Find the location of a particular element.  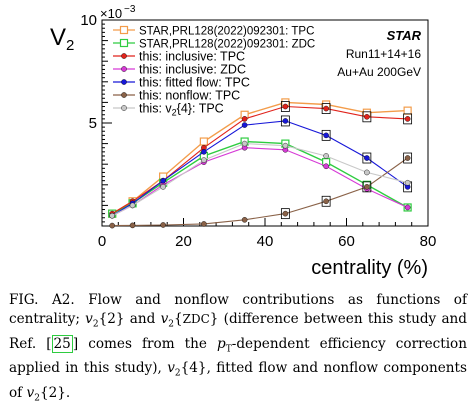

caption-zdc: ZDC is located at coordinates (196, 319).